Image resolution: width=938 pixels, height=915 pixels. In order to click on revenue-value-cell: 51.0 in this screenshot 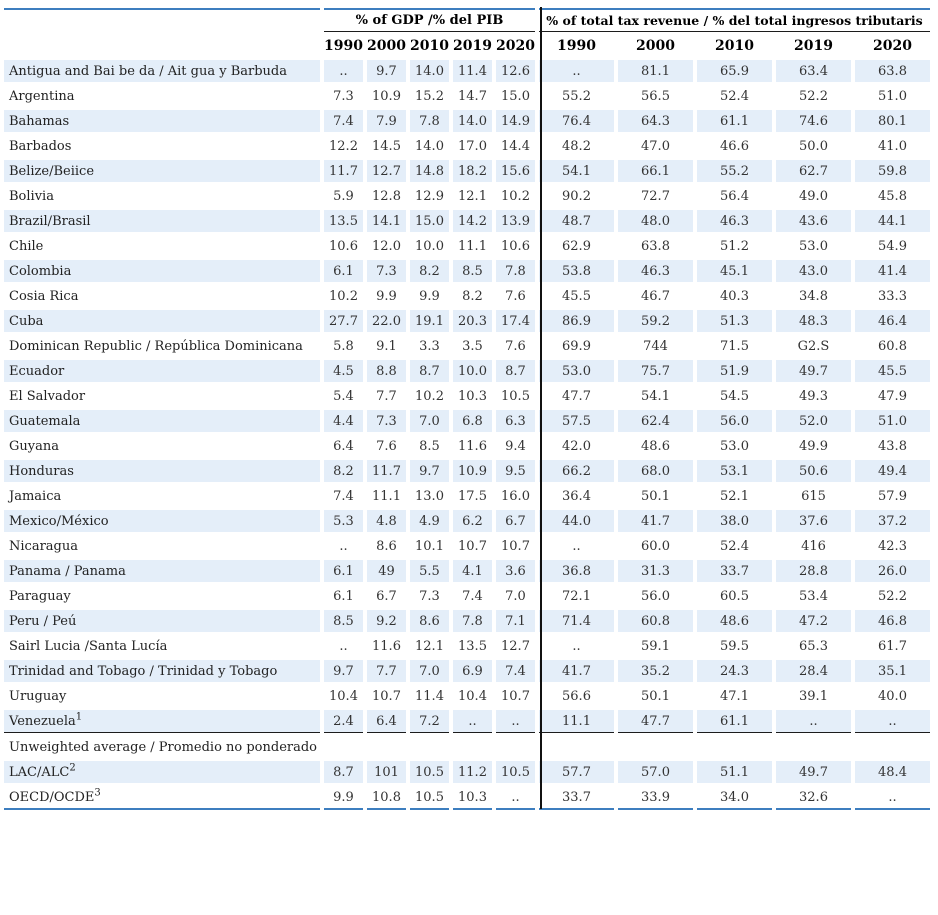, I will do `click(892, 421)`.